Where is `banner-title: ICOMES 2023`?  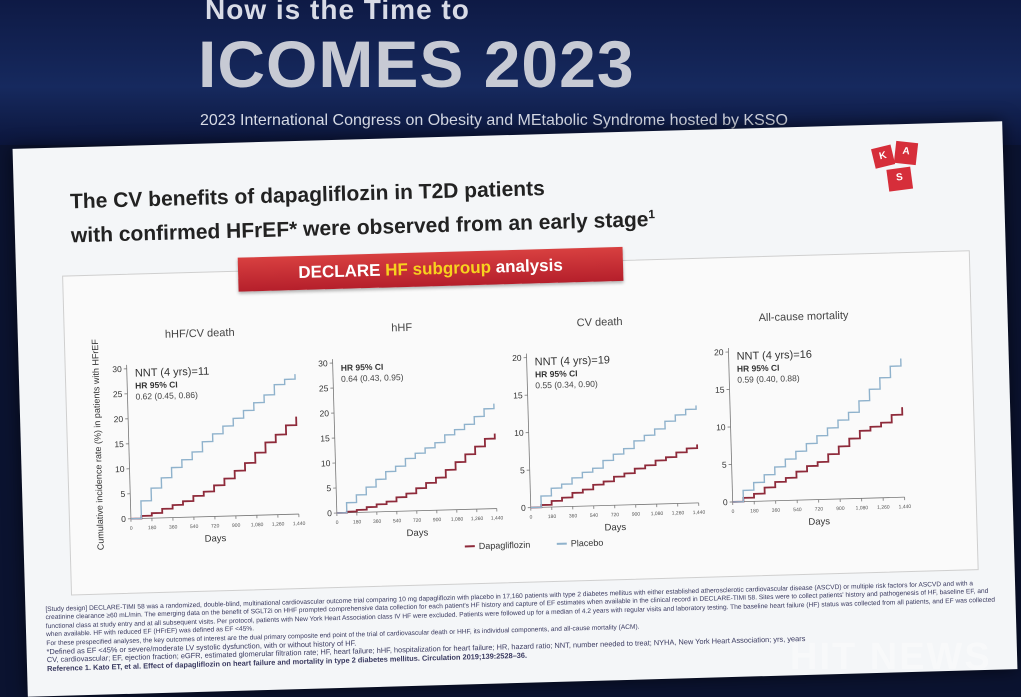
banner-title: ICOMES 2023 is located at coordinates (416, 64).